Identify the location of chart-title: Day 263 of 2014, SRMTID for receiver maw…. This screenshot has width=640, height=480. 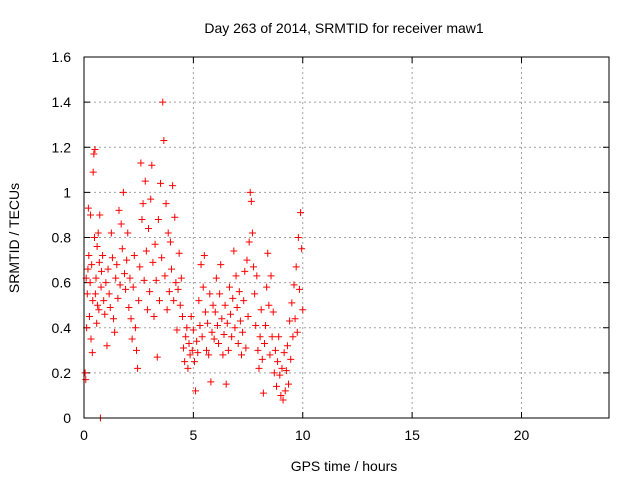
(344, 28).